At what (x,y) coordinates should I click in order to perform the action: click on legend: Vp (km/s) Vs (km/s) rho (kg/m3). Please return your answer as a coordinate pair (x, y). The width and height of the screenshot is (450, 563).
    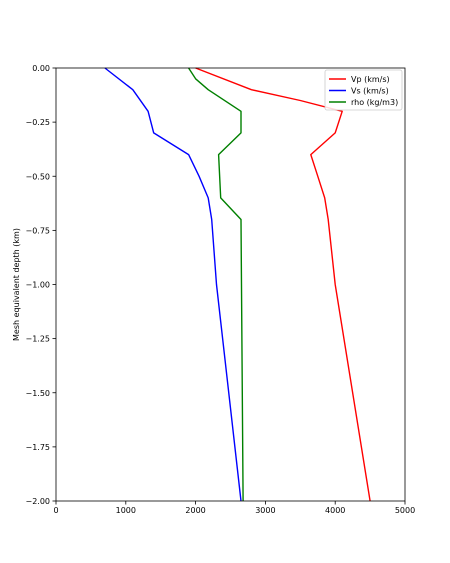
    Looking at the image, I should click on (363, 90).